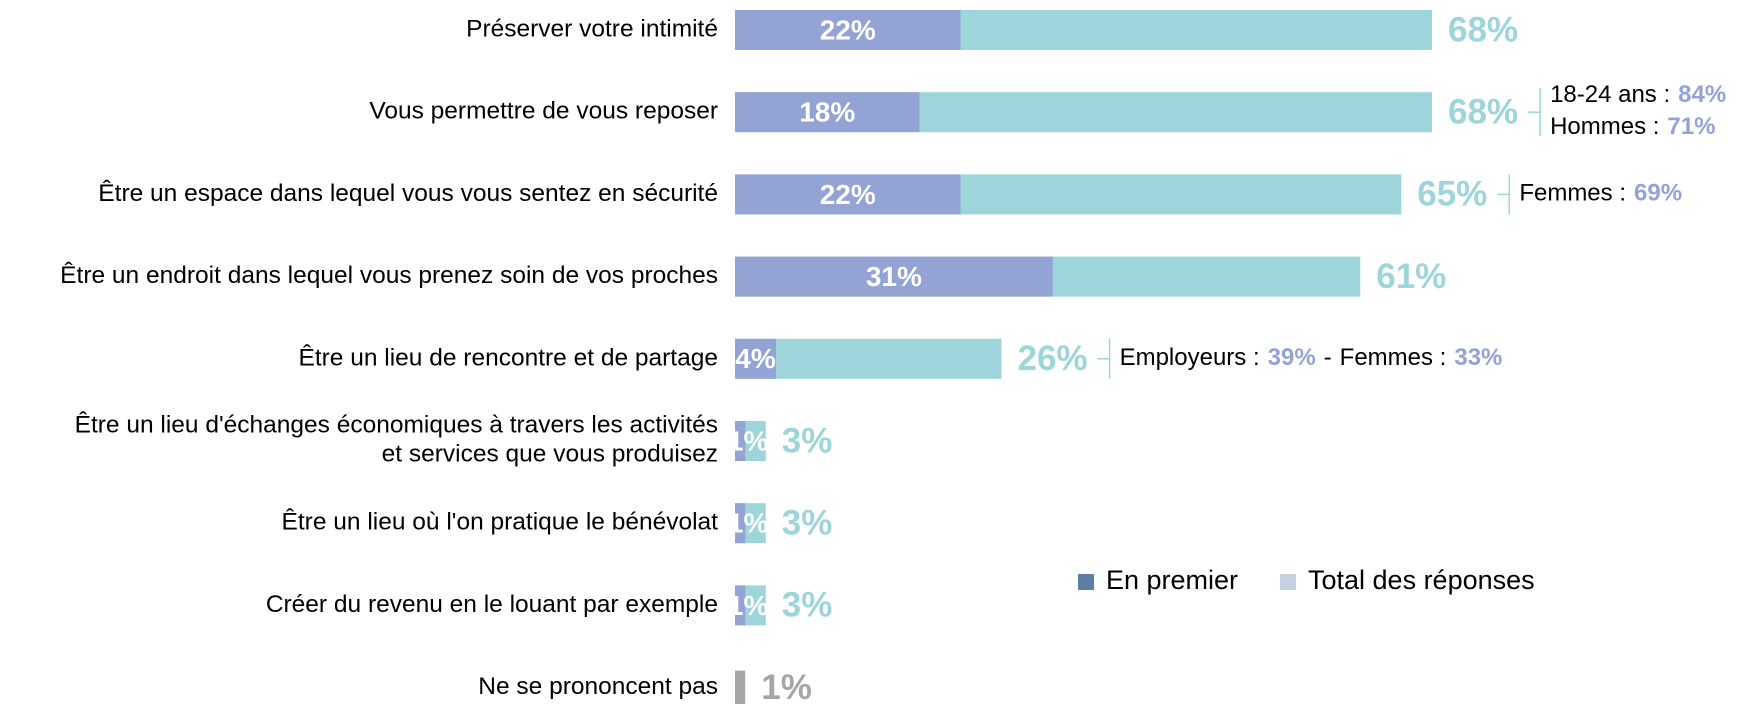 This screenshot has width=1760, height=704. Describe the element at coordinates (592, 28) in the screenshot. I see `category-label: Préserver votre intimité` at that location.